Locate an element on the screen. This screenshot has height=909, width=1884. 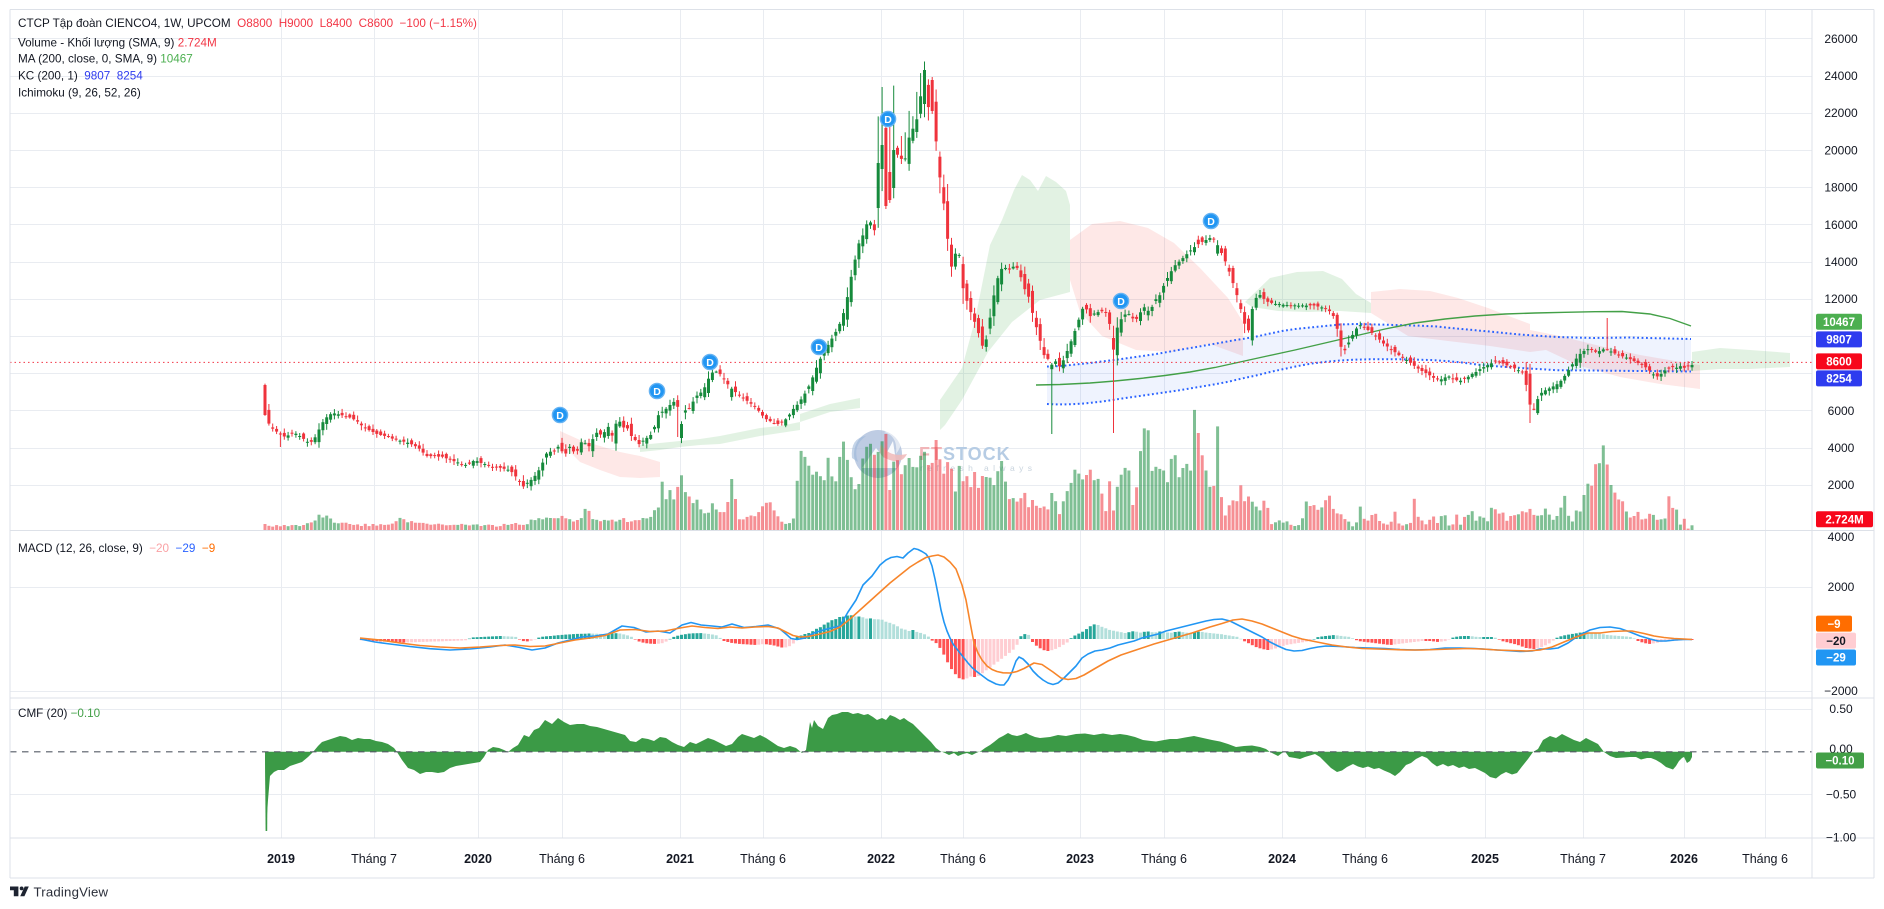
svg-text: 20000 is located at coordinates (1841, 150).